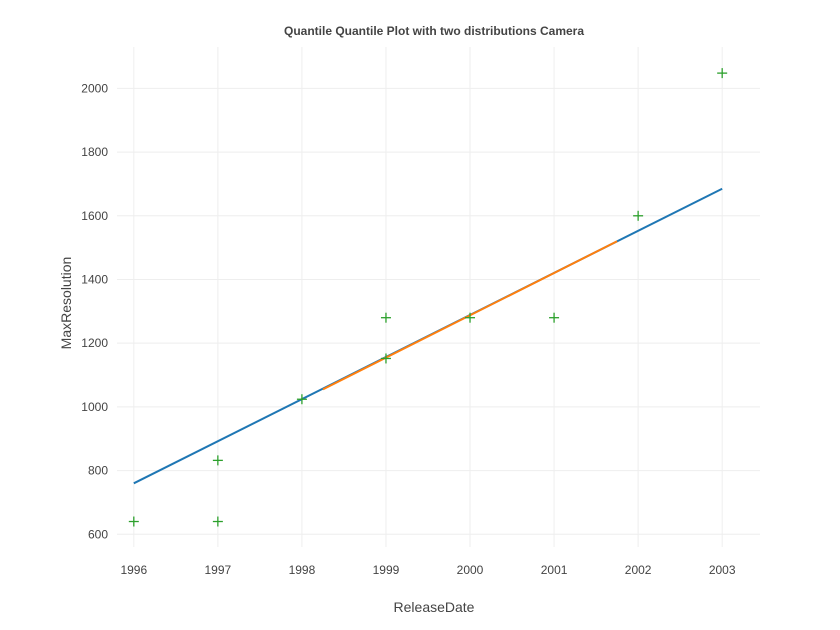 The image size is (840, 630). Describe the element at coordinates (427, 570) in the screenshot. I see `x-tick-labels: 1996 1997 1998 1999 2000 2001 2002 2003` at that location.